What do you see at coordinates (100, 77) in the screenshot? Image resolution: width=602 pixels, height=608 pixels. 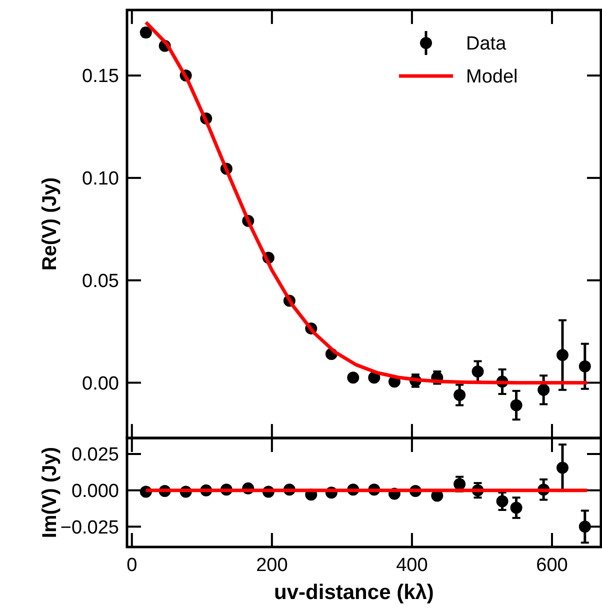 I see `y-tick-label: 0.15` at bounding box center [100, 77].